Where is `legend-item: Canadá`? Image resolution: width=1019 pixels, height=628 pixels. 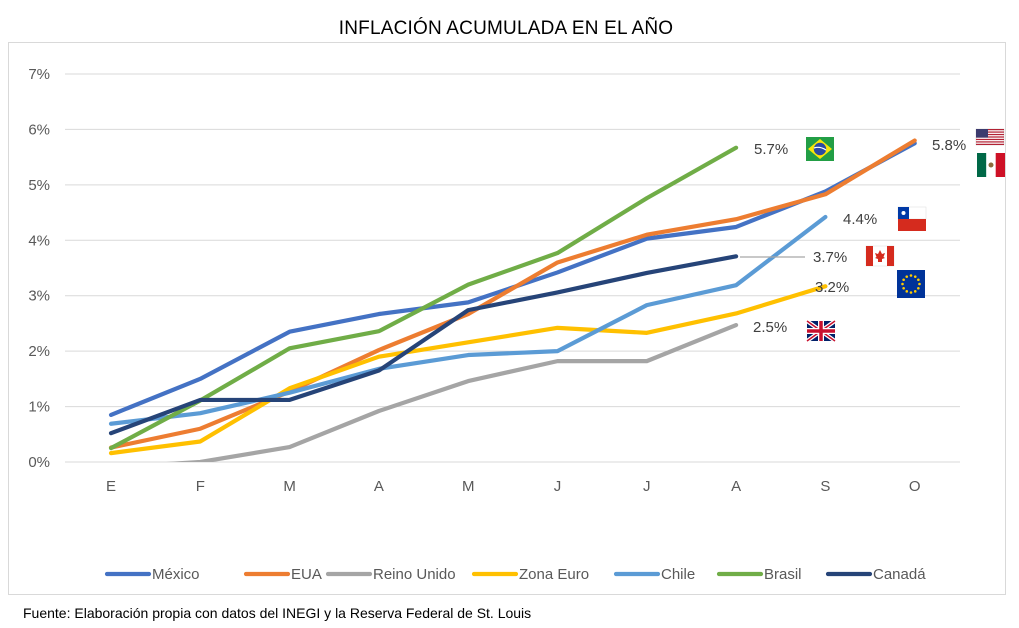
legend-item: Canadá is located at coordinates (875, 574).